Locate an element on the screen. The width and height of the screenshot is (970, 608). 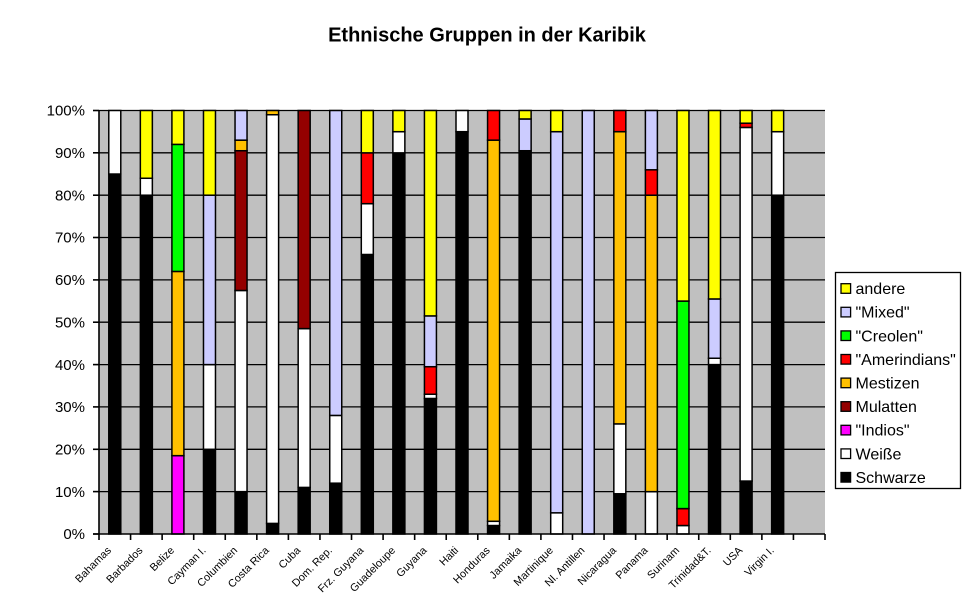
svg-text: 80% is located at coordinates (70, 195).